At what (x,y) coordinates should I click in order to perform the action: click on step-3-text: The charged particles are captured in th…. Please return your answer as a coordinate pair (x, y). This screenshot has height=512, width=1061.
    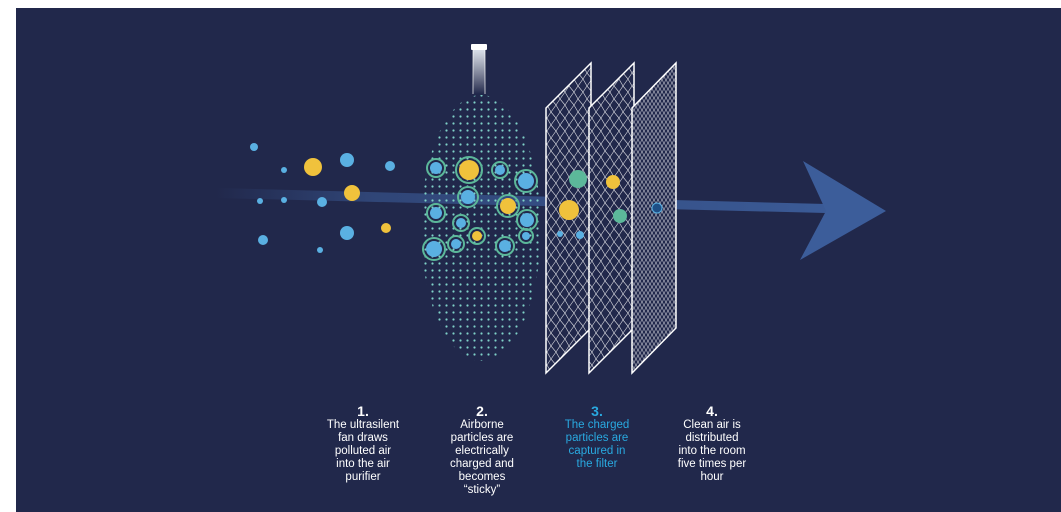
    Looking at the image, I should click on (597, 444).